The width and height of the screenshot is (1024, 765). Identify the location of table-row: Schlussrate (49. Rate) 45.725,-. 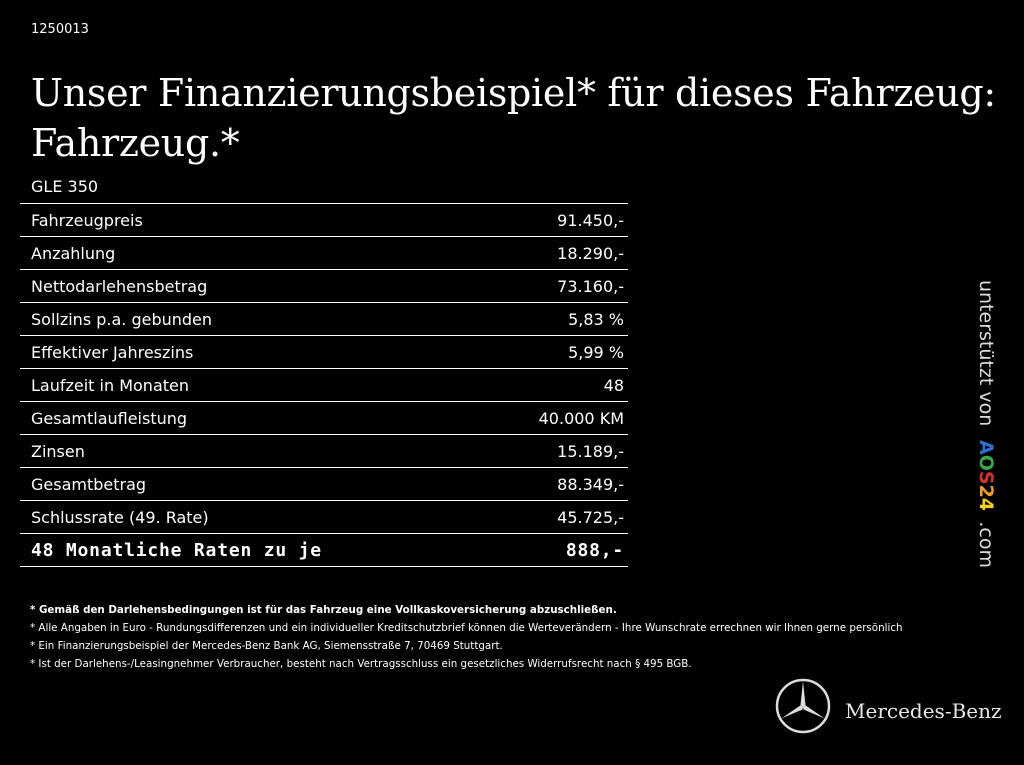
(324, 517).